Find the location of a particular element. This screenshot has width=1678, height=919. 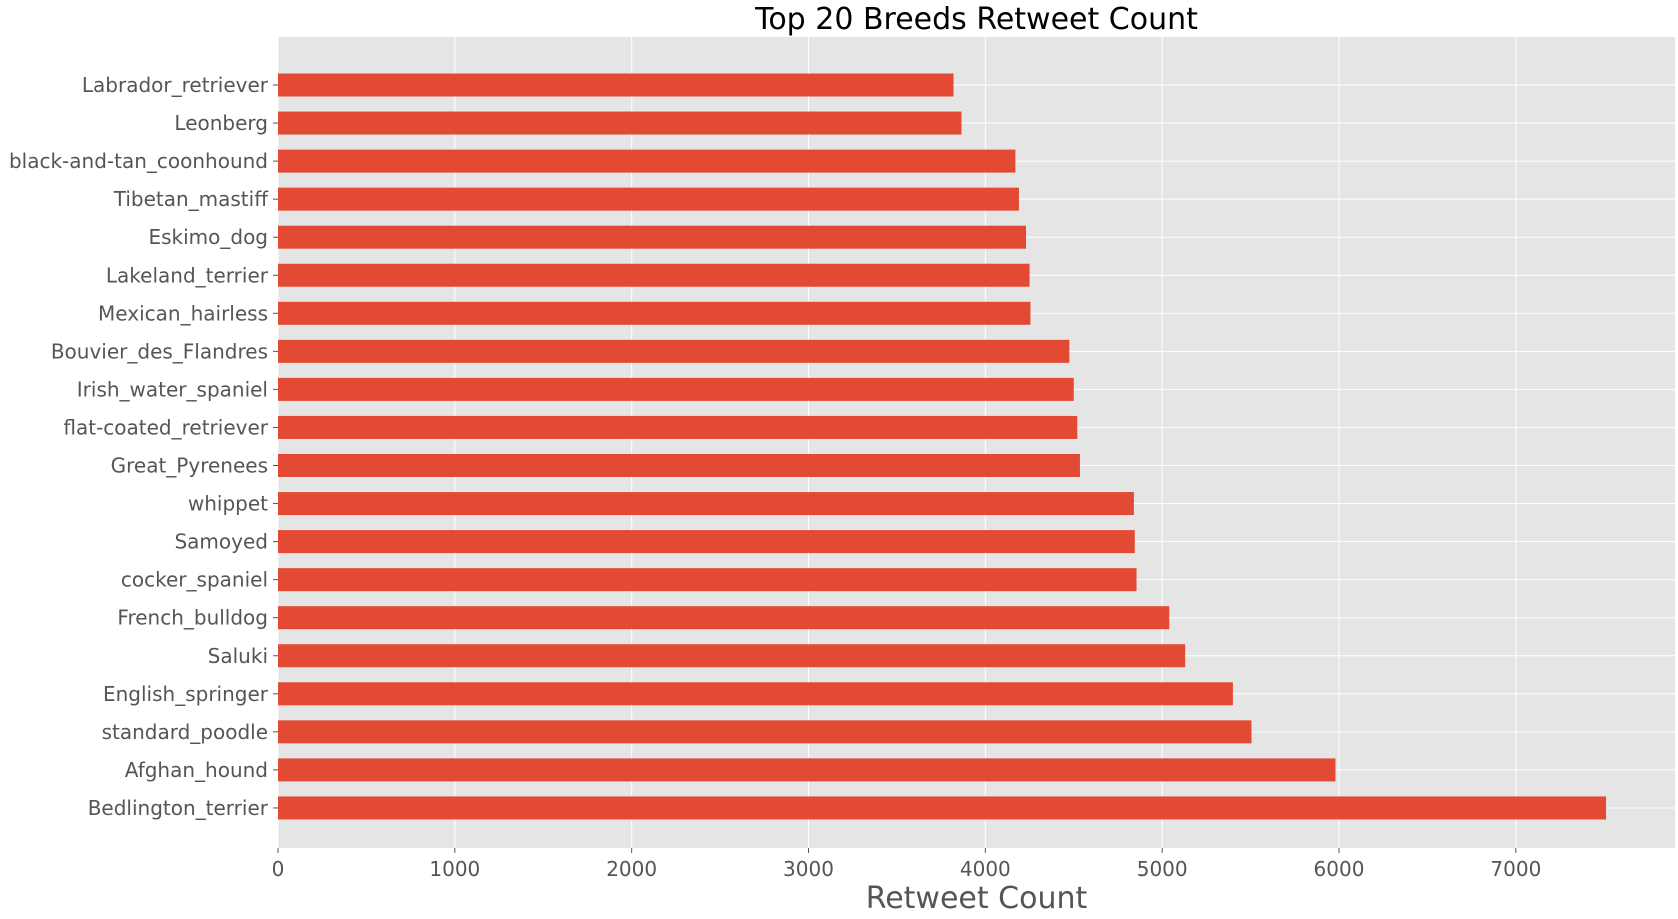

x-axis-ticks: 0 1000 2000 3000 4000 5000 6000 7000 is located at coordinates (906, 864).